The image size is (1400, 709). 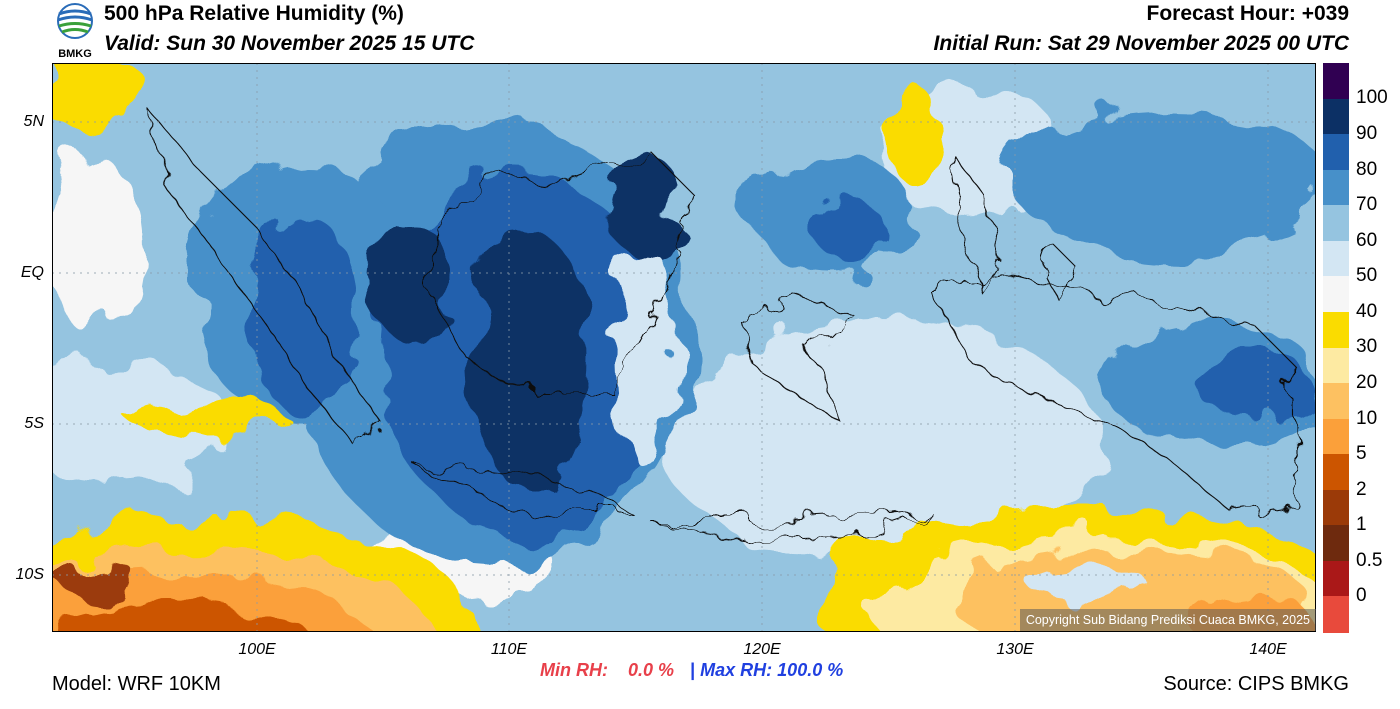 What do you see at coordinates (1361, 595) in the screenshot?
I see `legend-label-0: 0` at bounding box center [1361, 595].